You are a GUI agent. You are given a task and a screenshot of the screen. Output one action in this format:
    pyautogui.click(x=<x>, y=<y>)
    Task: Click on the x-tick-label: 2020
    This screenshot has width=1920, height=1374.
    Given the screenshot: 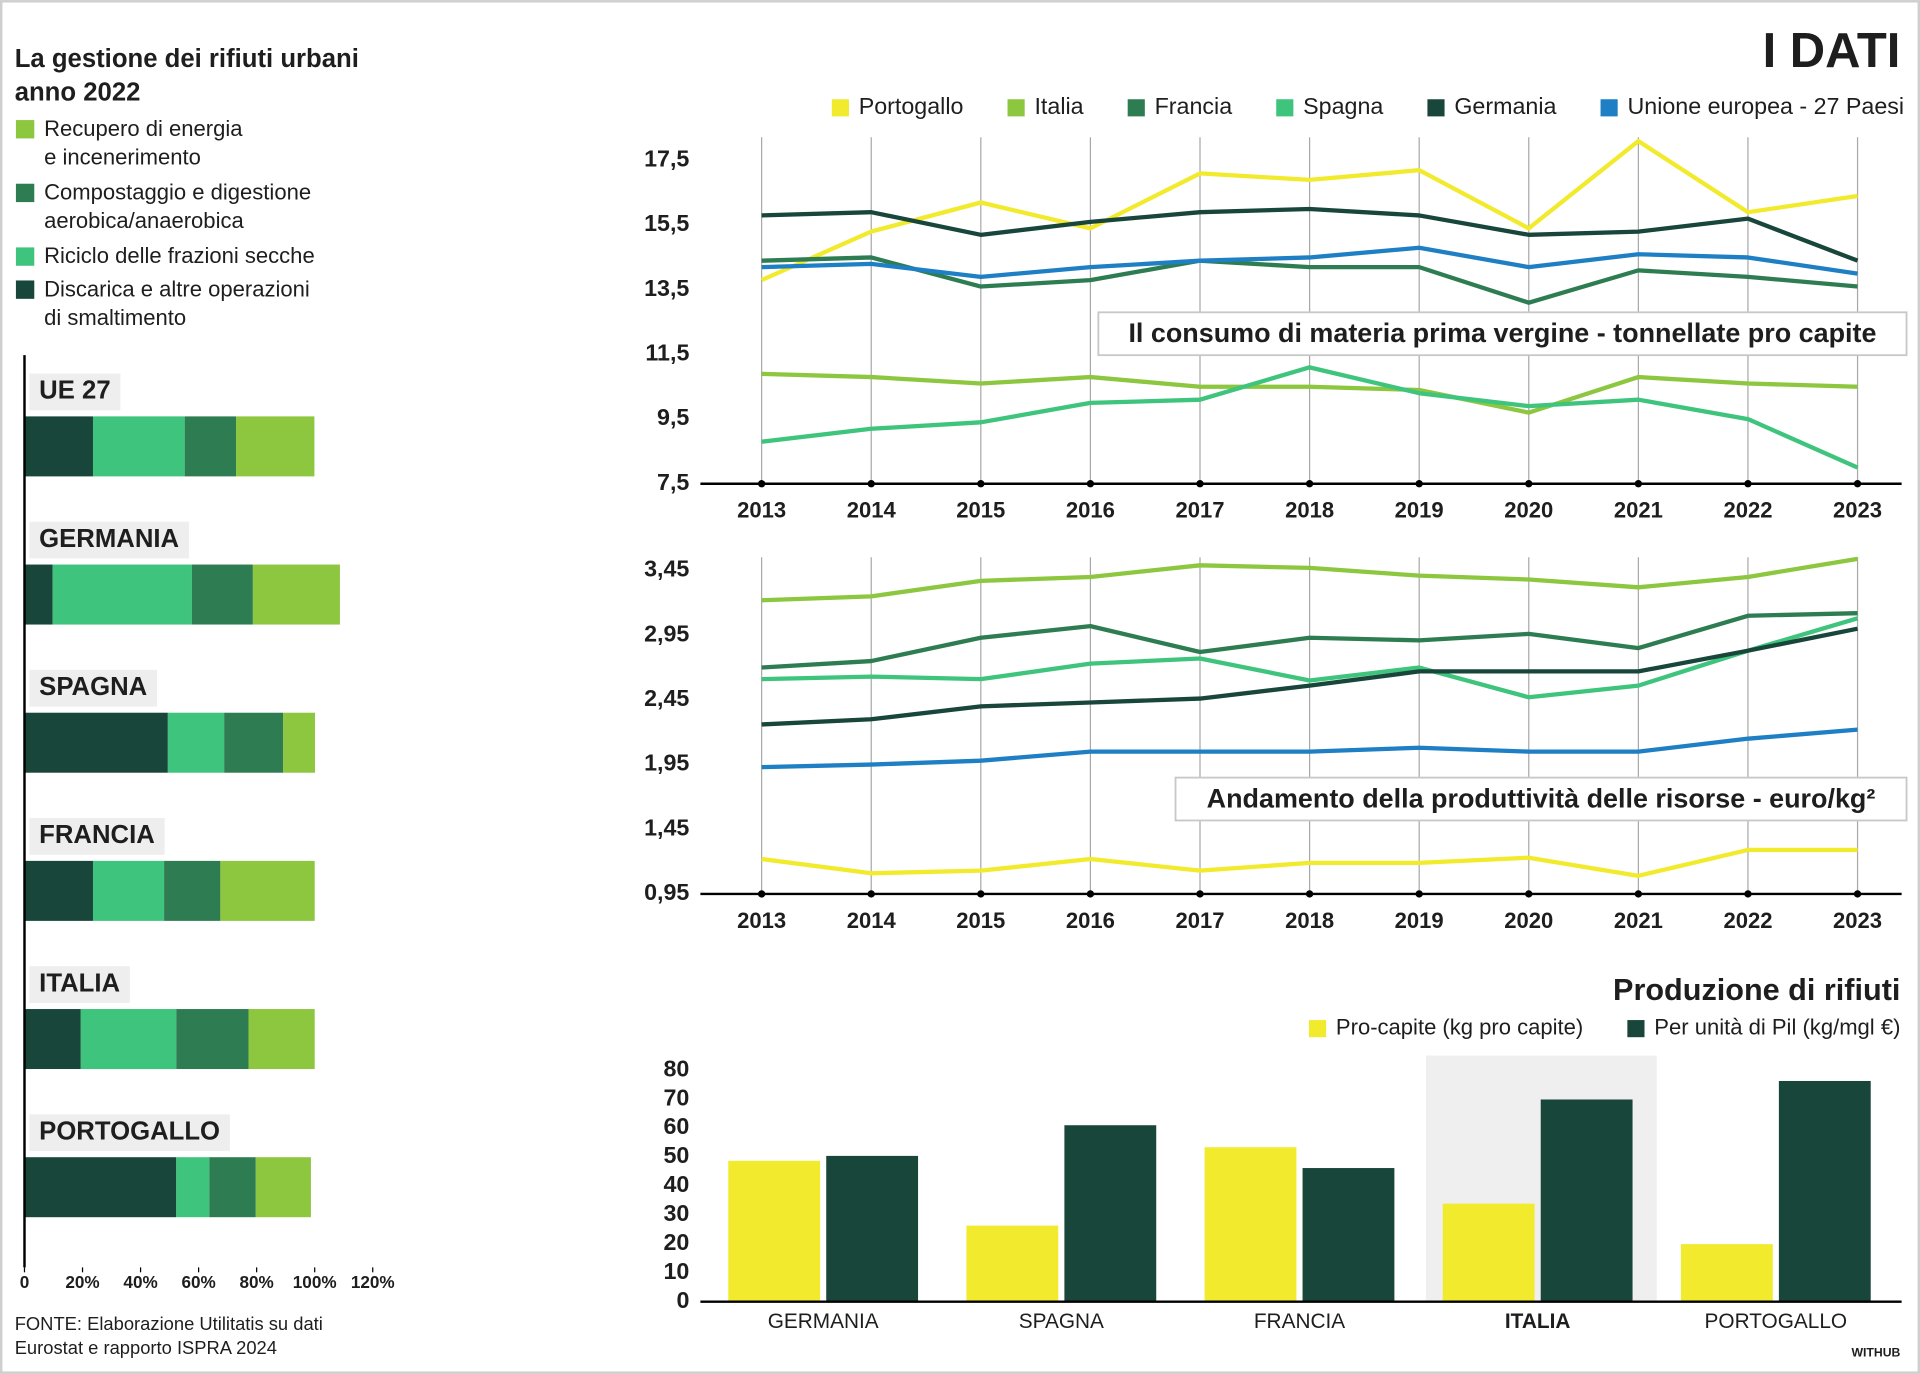 What is the action you would take?
    pyautogui.click(x=1528, y=920)
    